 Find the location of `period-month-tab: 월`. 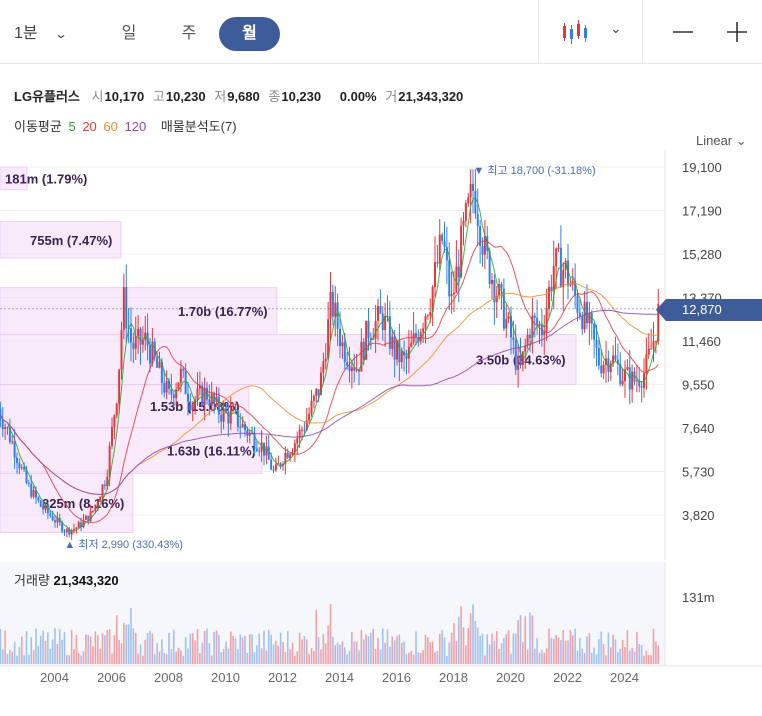

period-month-tab: 월 is located at coordinates (249, 34).